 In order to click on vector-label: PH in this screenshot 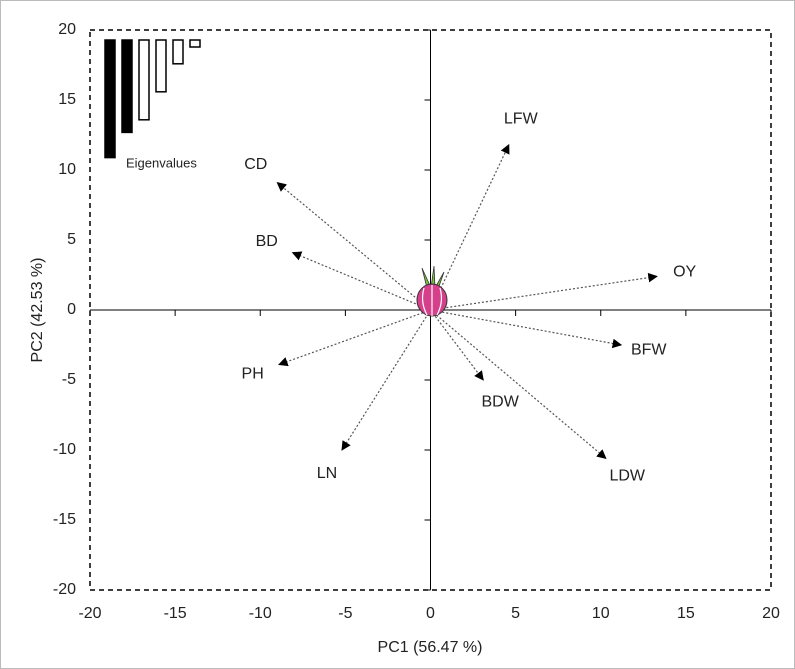, I will do `click(253, 373)`.